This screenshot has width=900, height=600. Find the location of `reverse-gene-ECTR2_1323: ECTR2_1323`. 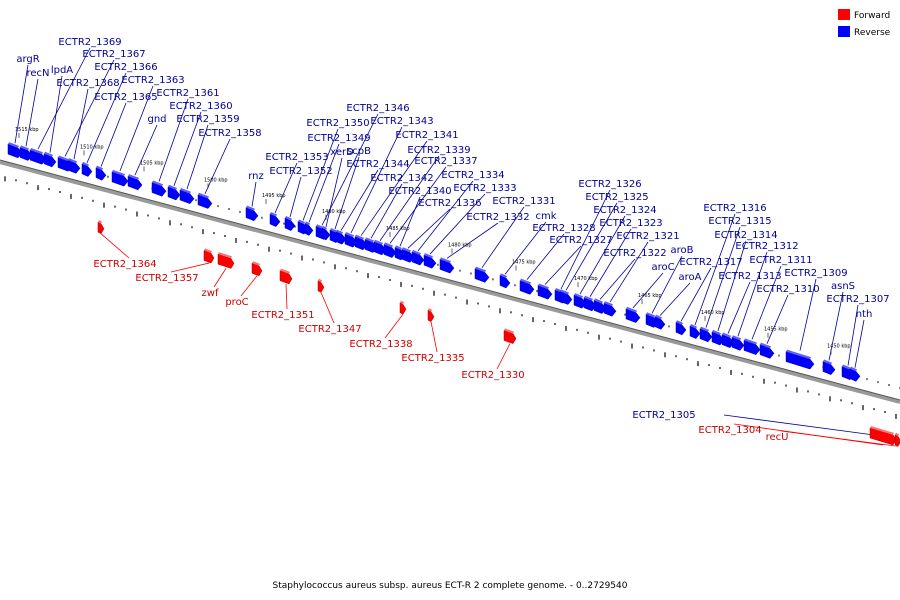

reverse-gene-ECTR2_1323: ECTR2_1323 is located at coordinates (623, 265).